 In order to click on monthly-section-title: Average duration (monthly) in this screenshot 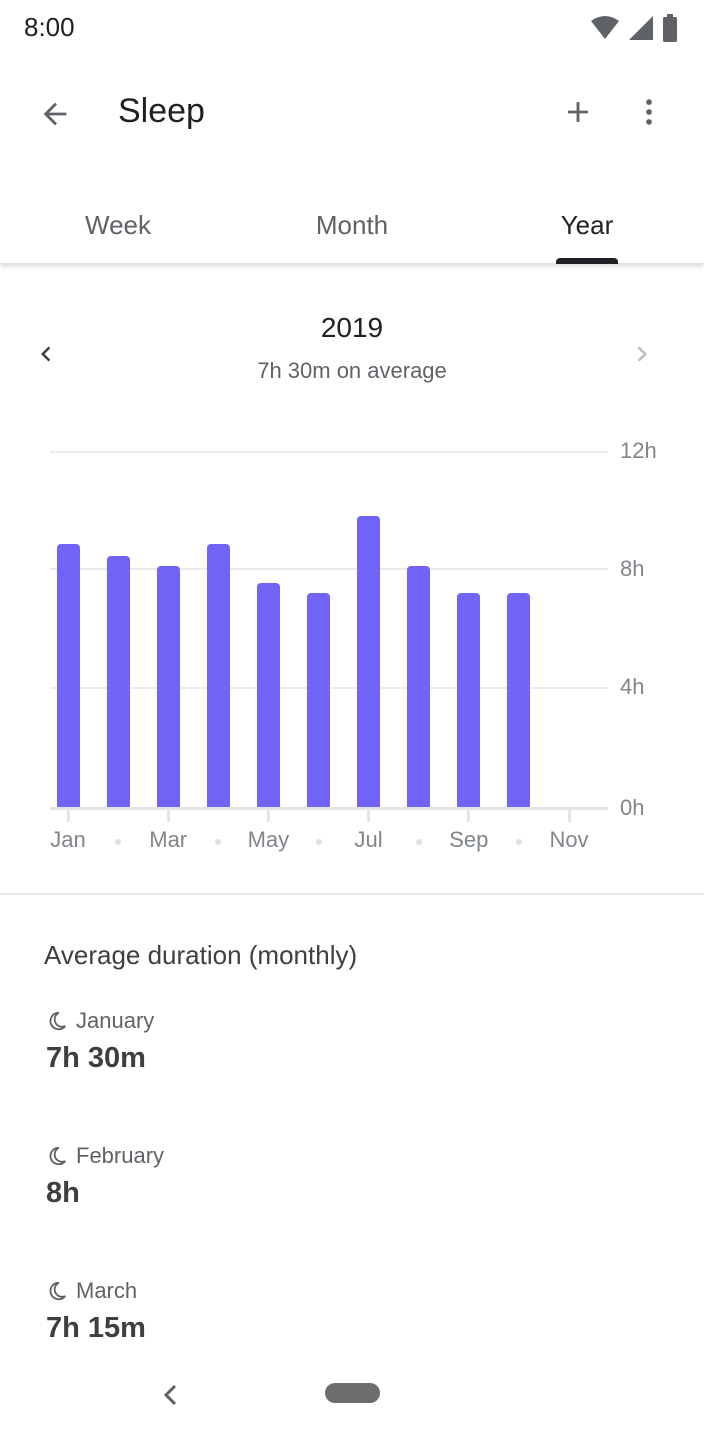, I will do `click(201, 955)`.